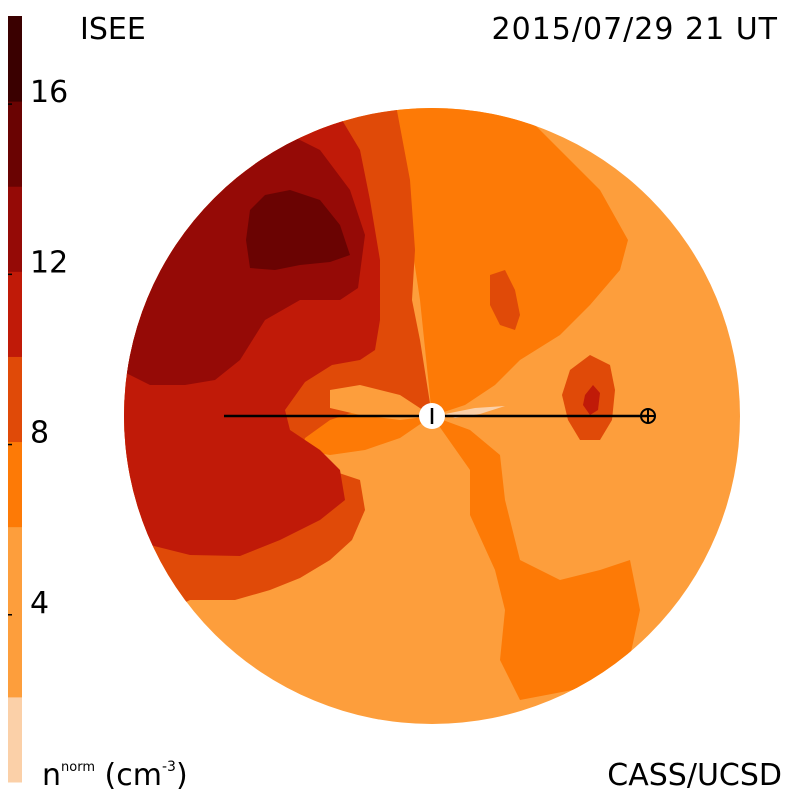  What do you see at coordinates (39, 433) in the screenshot?
I see `colorbar-tick-label: 8` at bounding box center [39, 433].